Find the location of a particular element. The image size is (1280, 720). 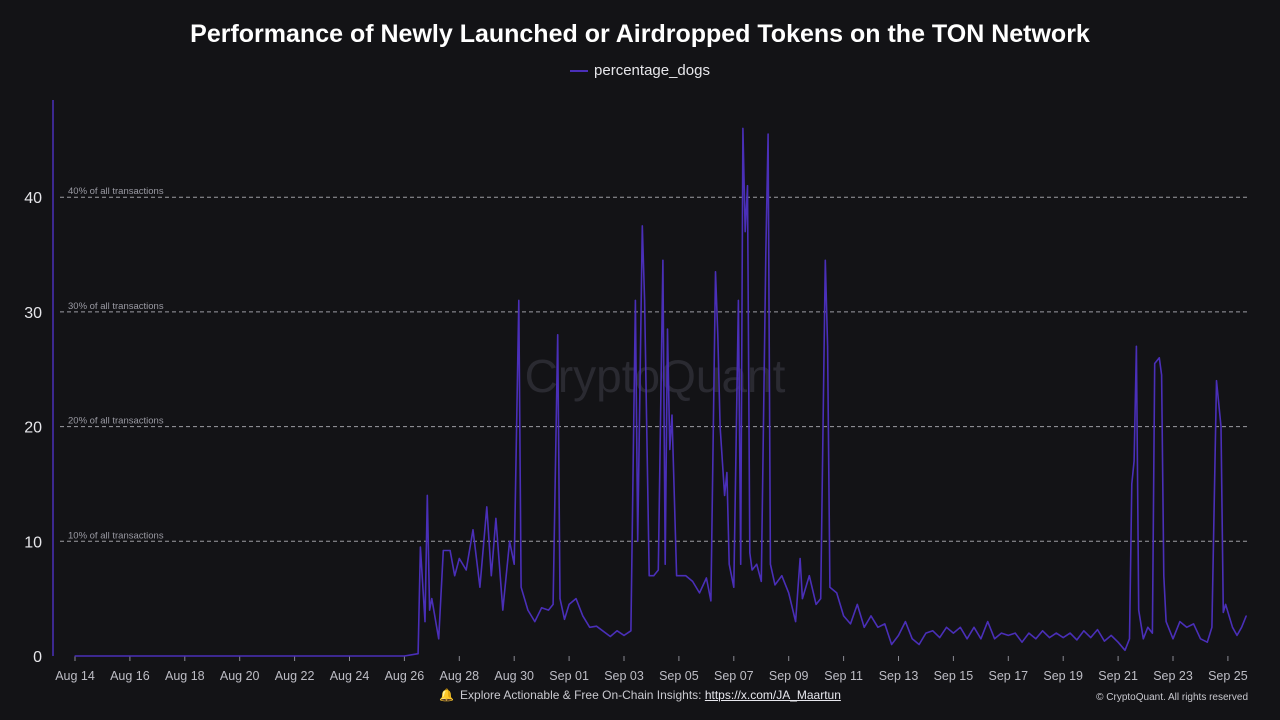

x-tick-label: Sep 19 is located at coordinates (1063, 676).